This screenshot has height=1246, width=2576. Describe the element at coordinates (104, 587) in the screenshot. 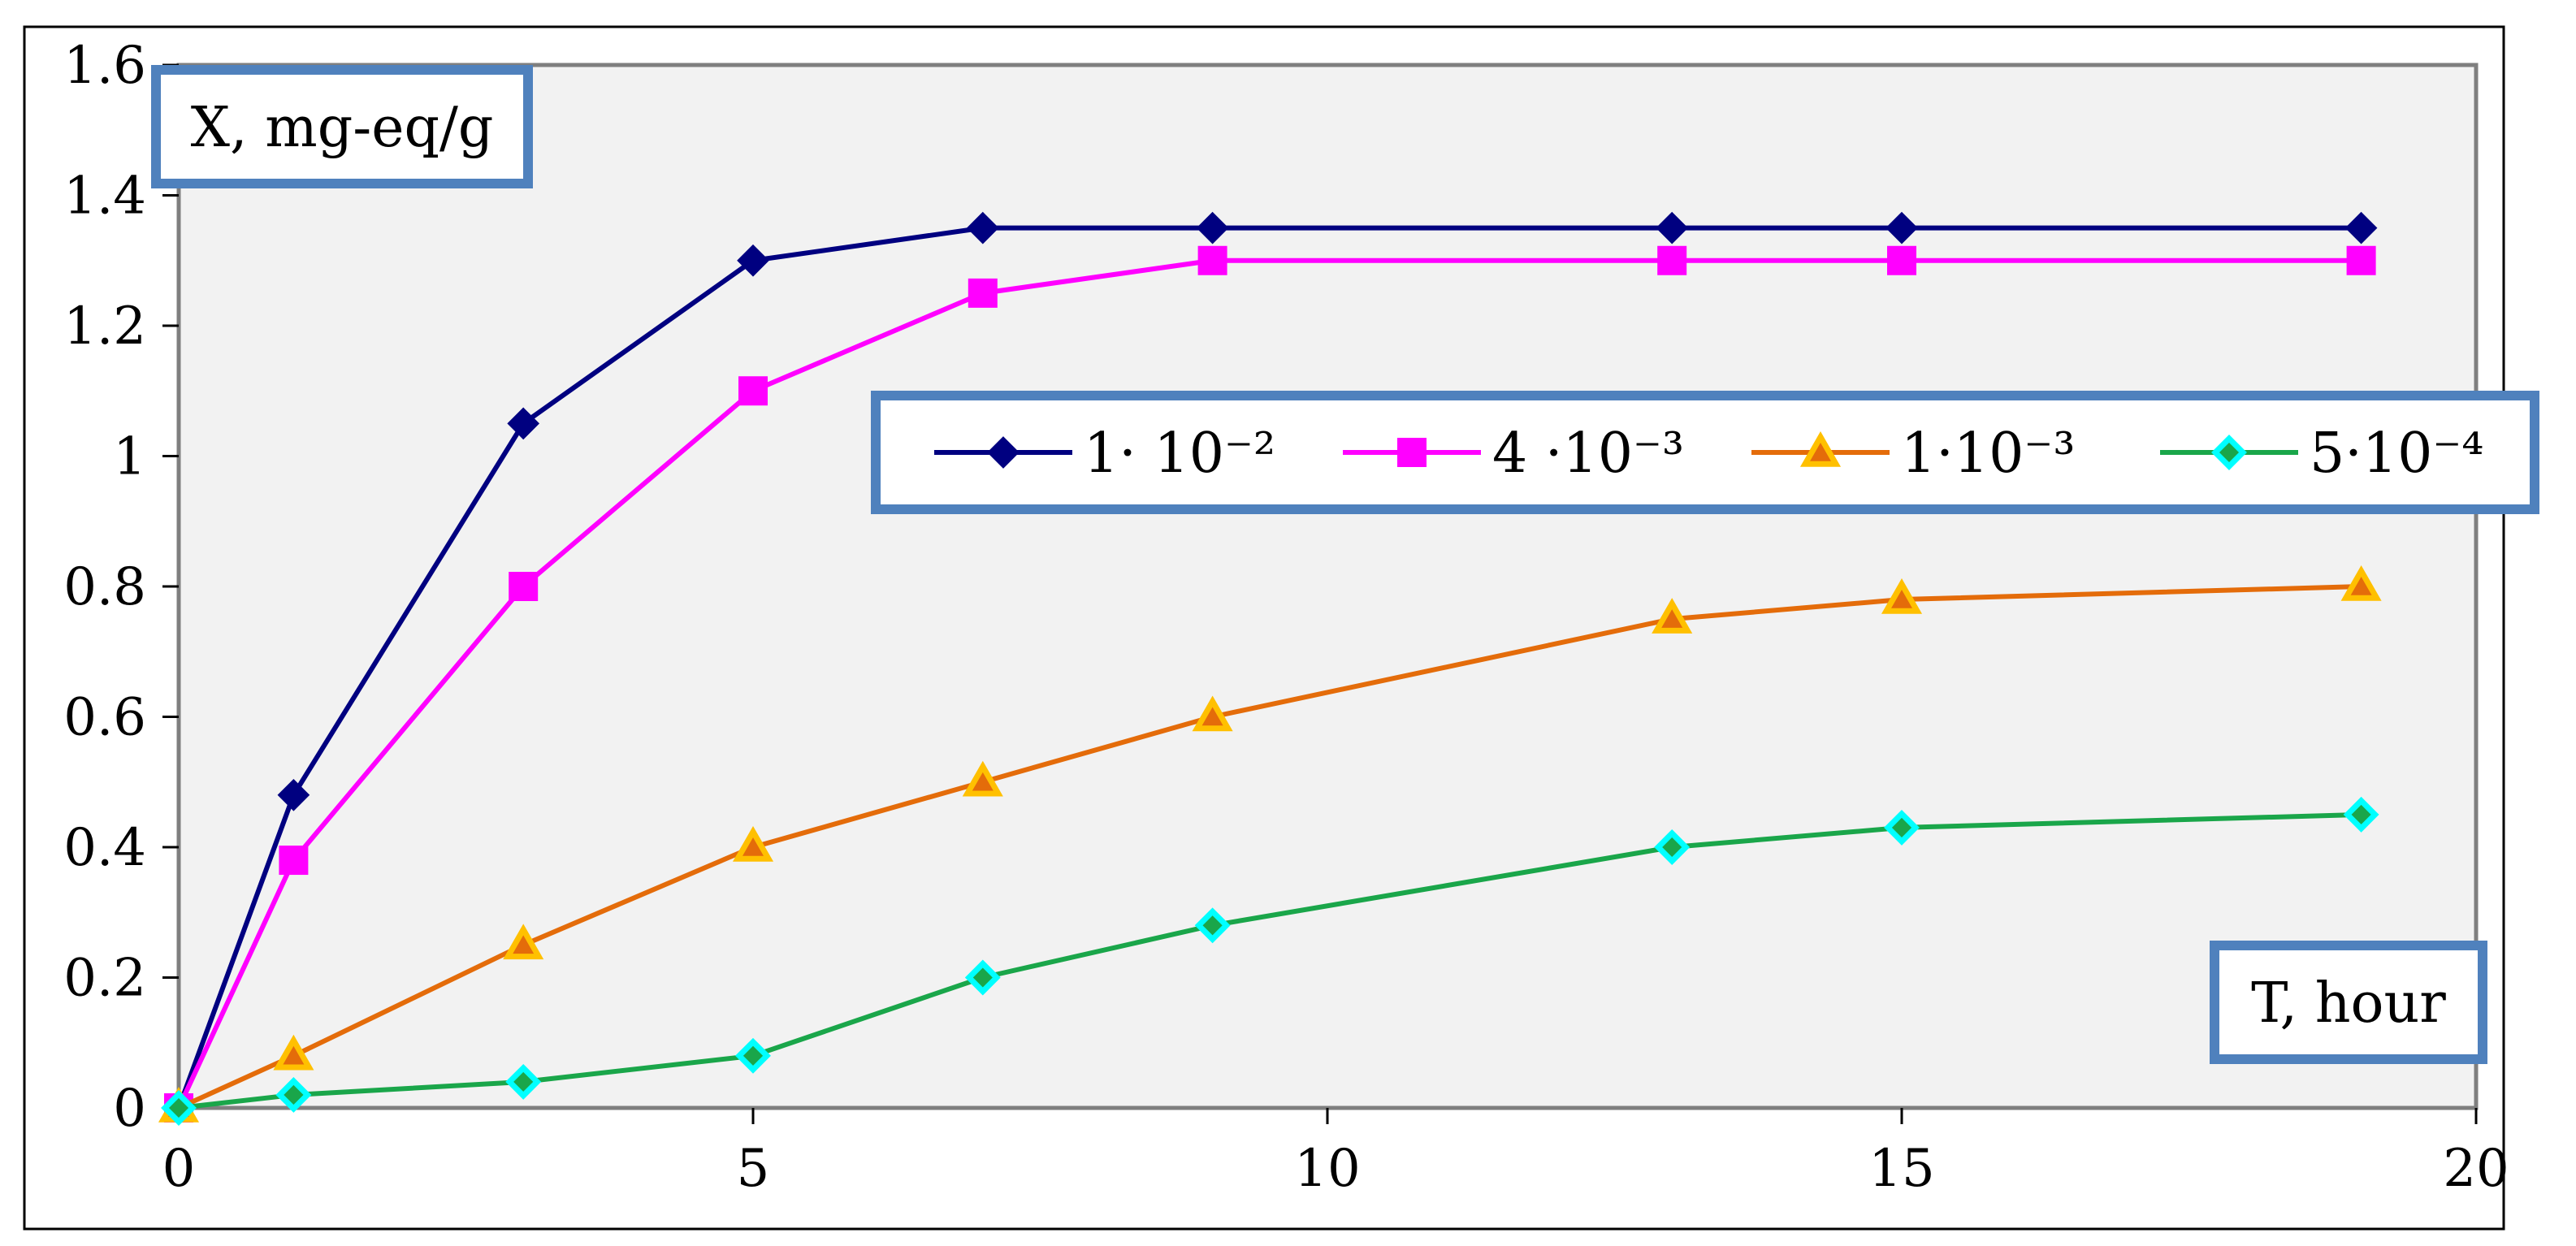

I see `y-tick-label: 0.8` at that location.